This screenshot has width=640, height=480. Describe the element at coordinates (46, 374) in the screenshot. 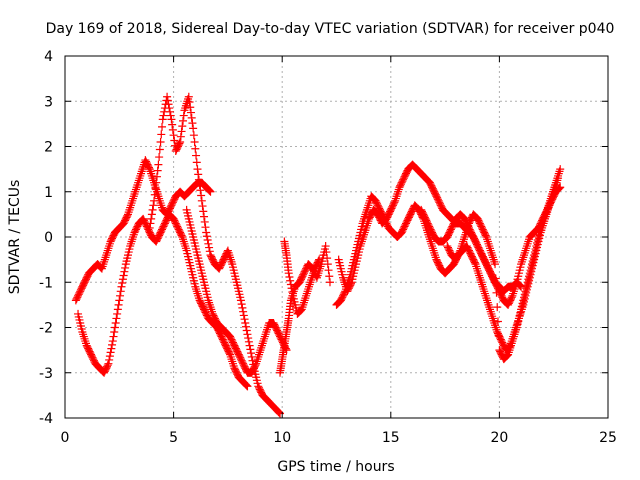

I see `y-tick-label: -3` at that location.